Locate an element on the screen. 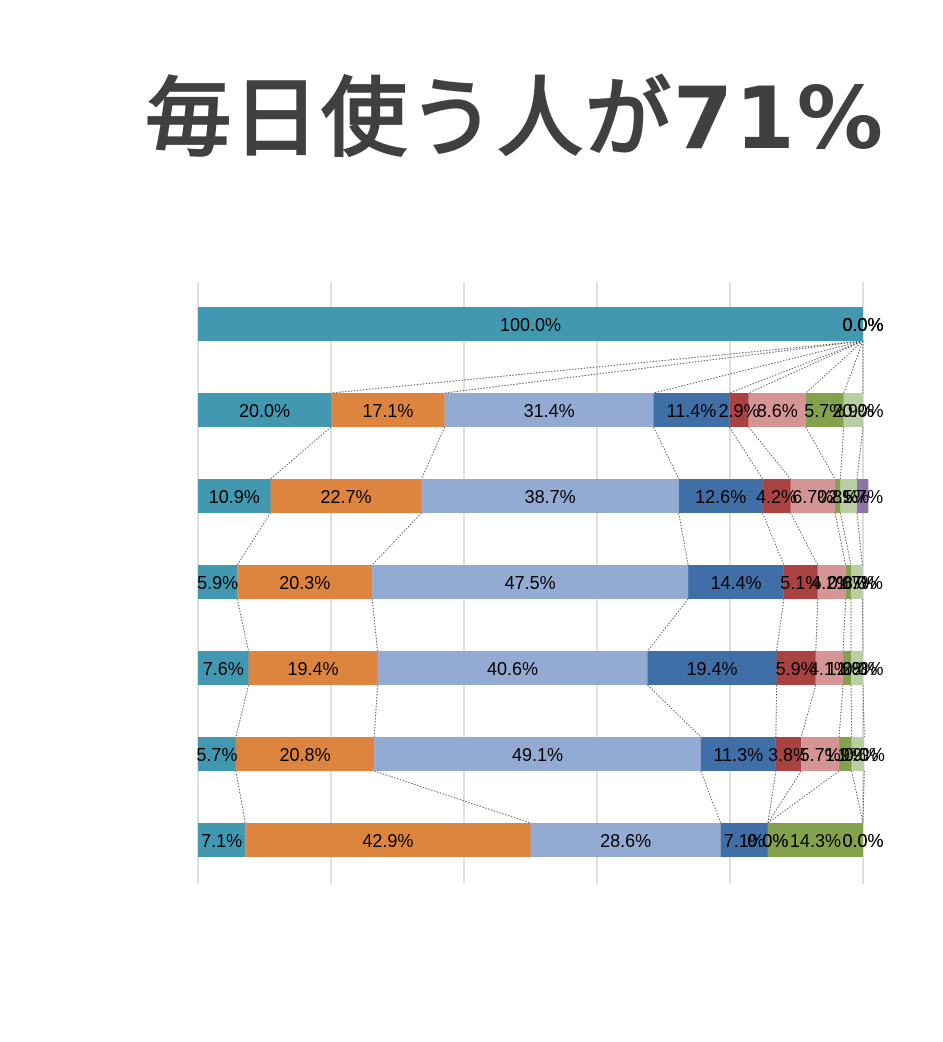  data-label: 19.4% is located at coordinates (712, 669).